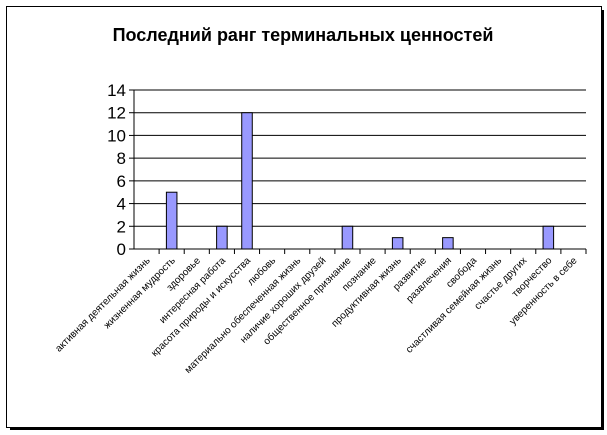 Image resolution: width=607 pixels, height=435 pixels. What do you see at coordinates (121, 249) in the screenshot?
I see `y-tick-label: 0` at bounding box center [121, 249].